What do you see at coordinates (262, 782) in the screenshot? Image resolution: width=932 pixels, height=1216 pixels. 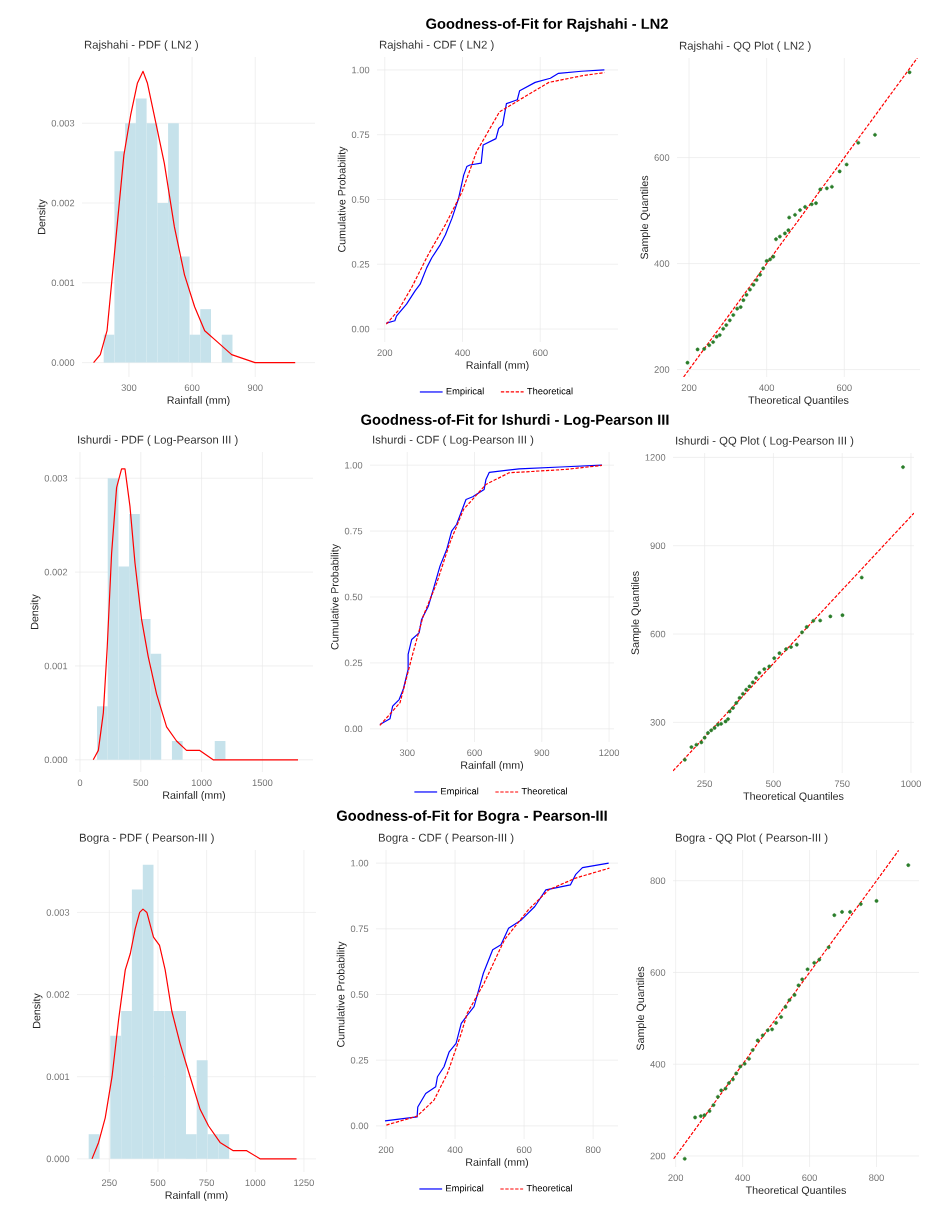 I see `x-tick-label: 1500` at bounding box center [262, 782].